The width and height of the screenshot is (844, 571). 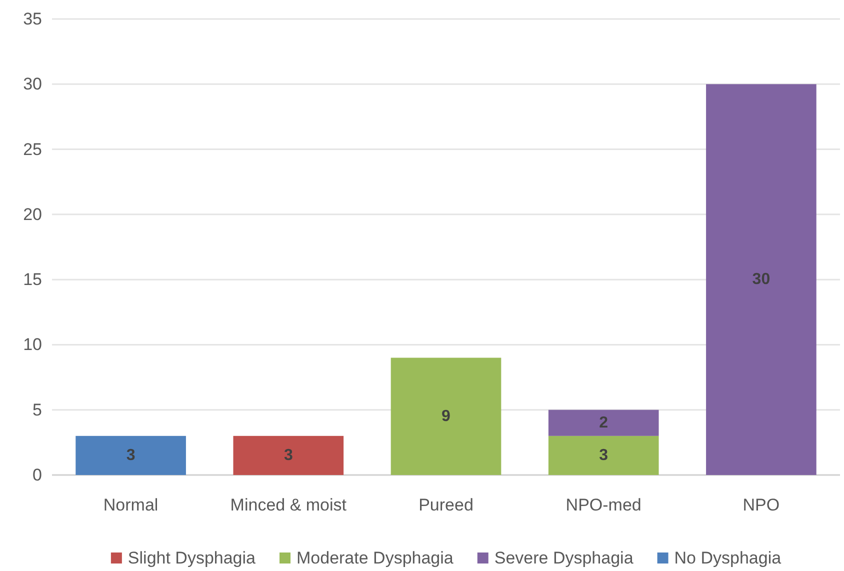 I want to click on y-tick-label: 15, so click(x=32, y=280).